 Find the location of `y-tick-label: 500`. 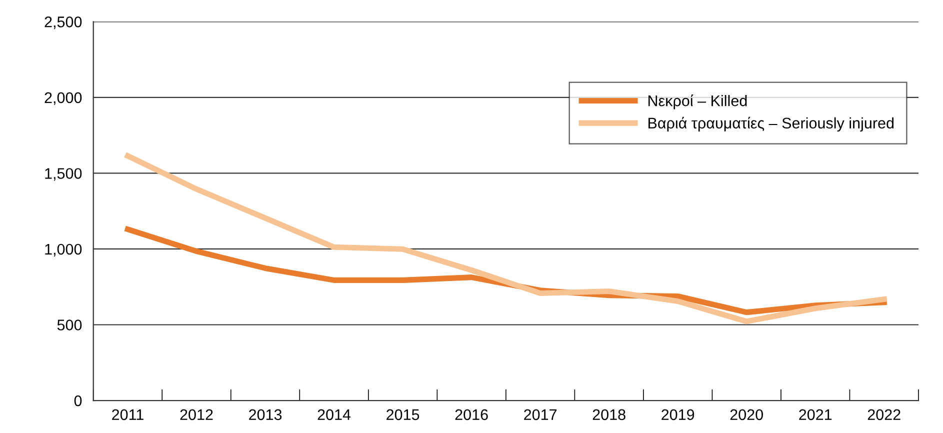

y-tick-label: 500 is located at coordinates (69, 325).